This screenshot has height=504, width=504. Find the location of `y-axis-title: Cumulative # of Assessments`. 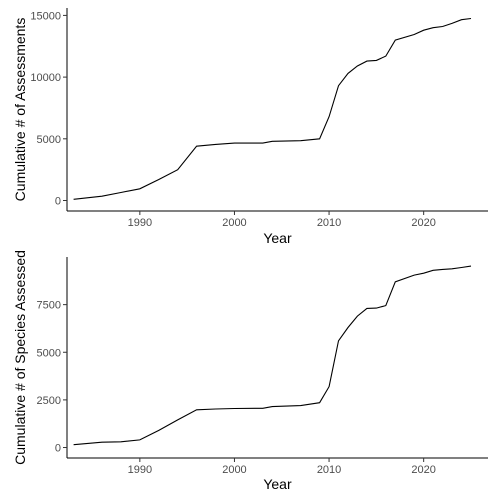

y-axis-title: Cumulative # of Assessments is located at coordinates (20, 110).